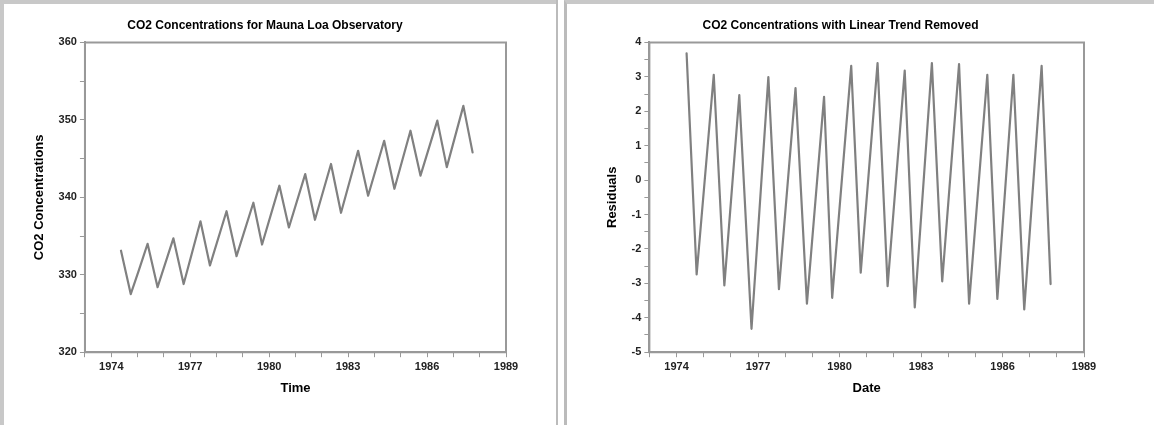  Describe the element at coordinates (39, 197) in the screenshot. I see `y-axis-title: CO2 Concentrations` at that location.